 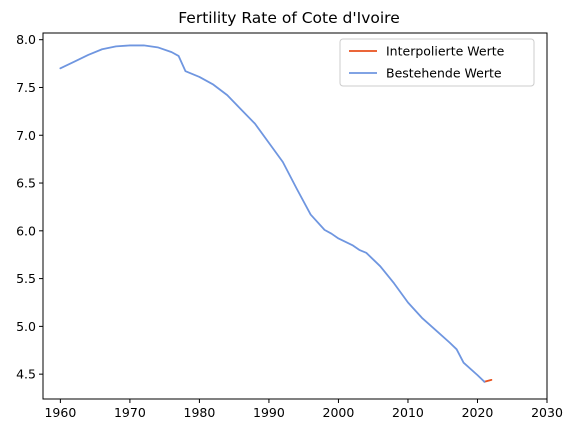 I want to click on y-tick-label: 6.5, so click(x=26, y=183).